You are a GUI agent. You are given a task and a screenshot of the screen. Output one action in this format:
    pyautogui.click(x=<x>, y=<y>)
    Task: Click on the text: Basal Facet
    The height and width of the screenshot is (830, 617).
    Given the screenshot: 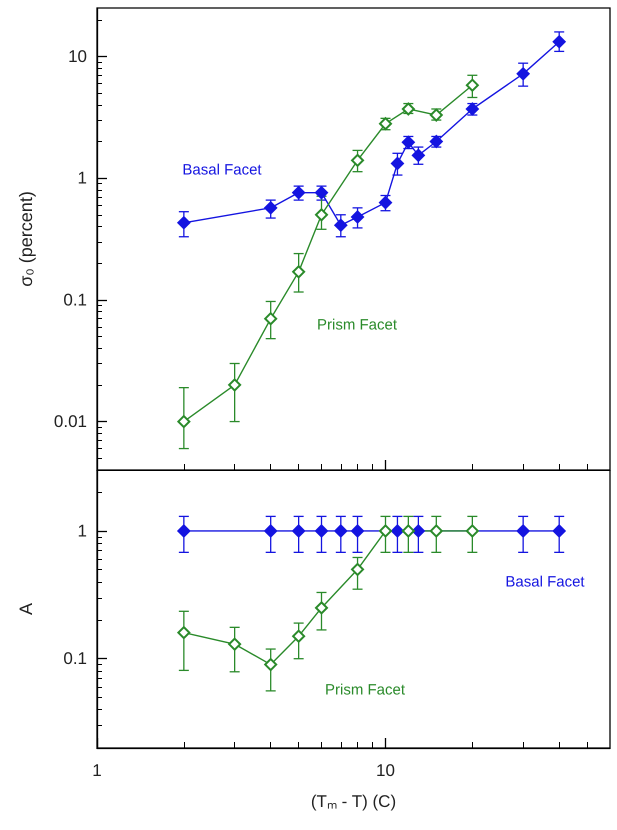 What is the action you would take?
    pyautogui.click(x=545, y=582)
    